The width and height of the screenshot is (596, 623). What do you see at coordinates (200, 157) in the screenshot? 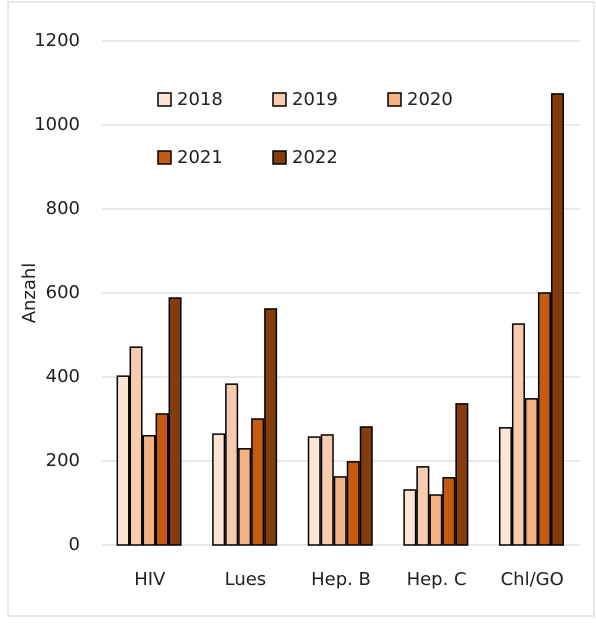
I see `legend-label: 2021` at bounding box center [200, 157].